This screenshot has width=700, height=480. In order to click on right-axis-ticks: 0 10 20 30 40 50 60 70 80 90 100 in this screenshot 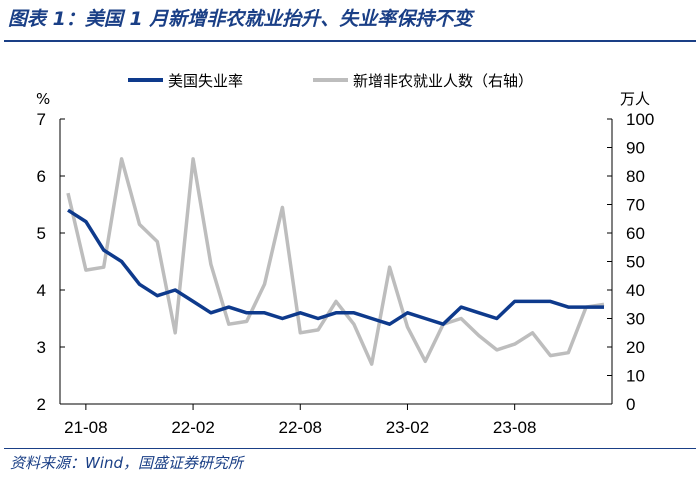, I will do `click(630, 262)`.